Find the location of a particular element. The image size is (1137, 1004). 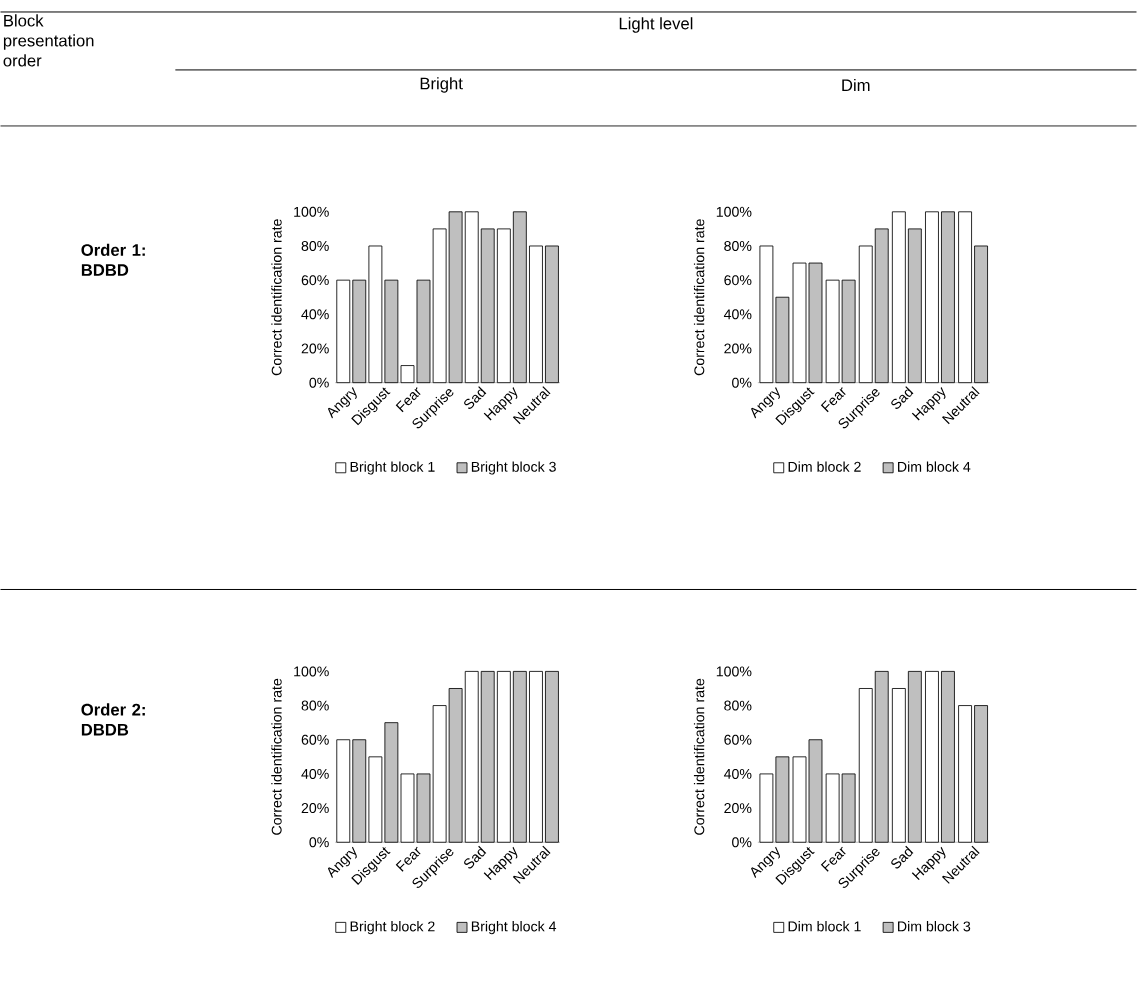

legend-label: Bright block 3 is located at coordinates (513, 468).